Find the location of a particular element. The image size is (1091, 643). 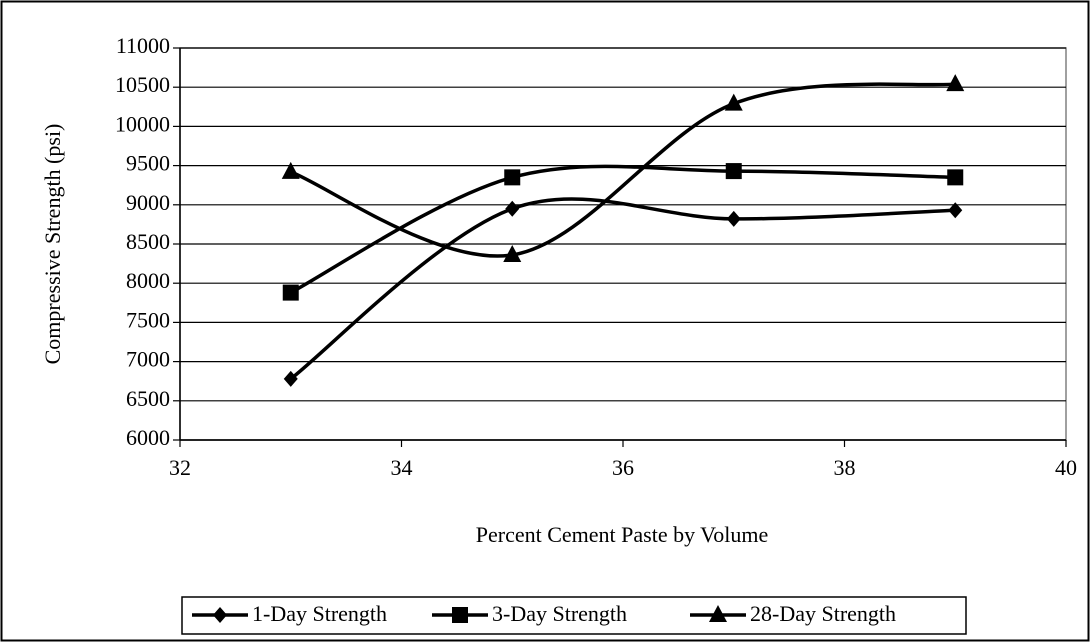

x-tick-label: 38 is located at coordinates (845, 467).